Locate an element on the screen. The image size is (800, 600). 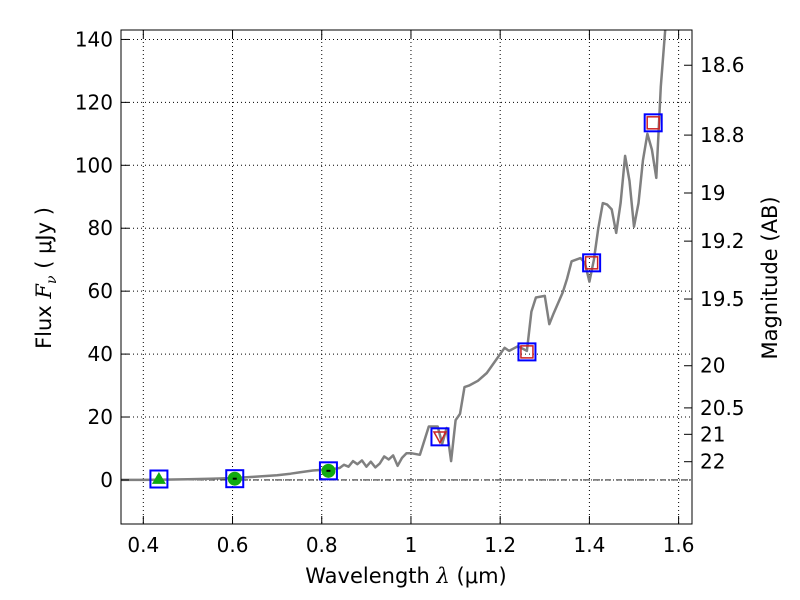
right-axis-tick-label: 22 is located at coordinates (712, 462).